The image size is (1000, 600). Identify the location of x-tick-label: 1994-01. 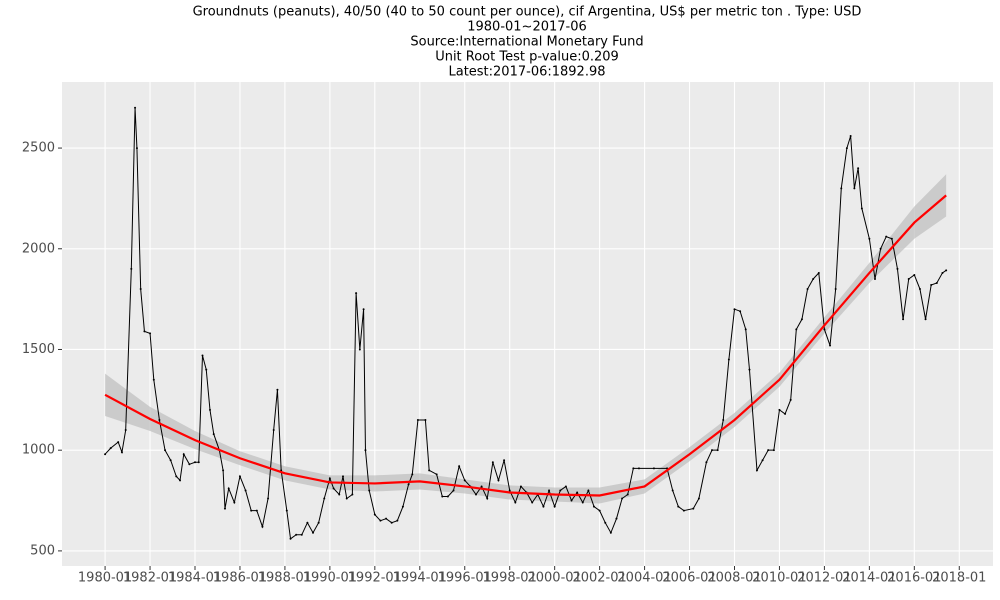
(420, 578).